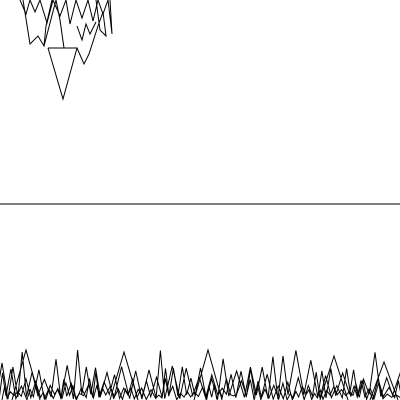 This screenshot has width=400, height=400. I want to click on ground-spike-layer, so click(200, 388).